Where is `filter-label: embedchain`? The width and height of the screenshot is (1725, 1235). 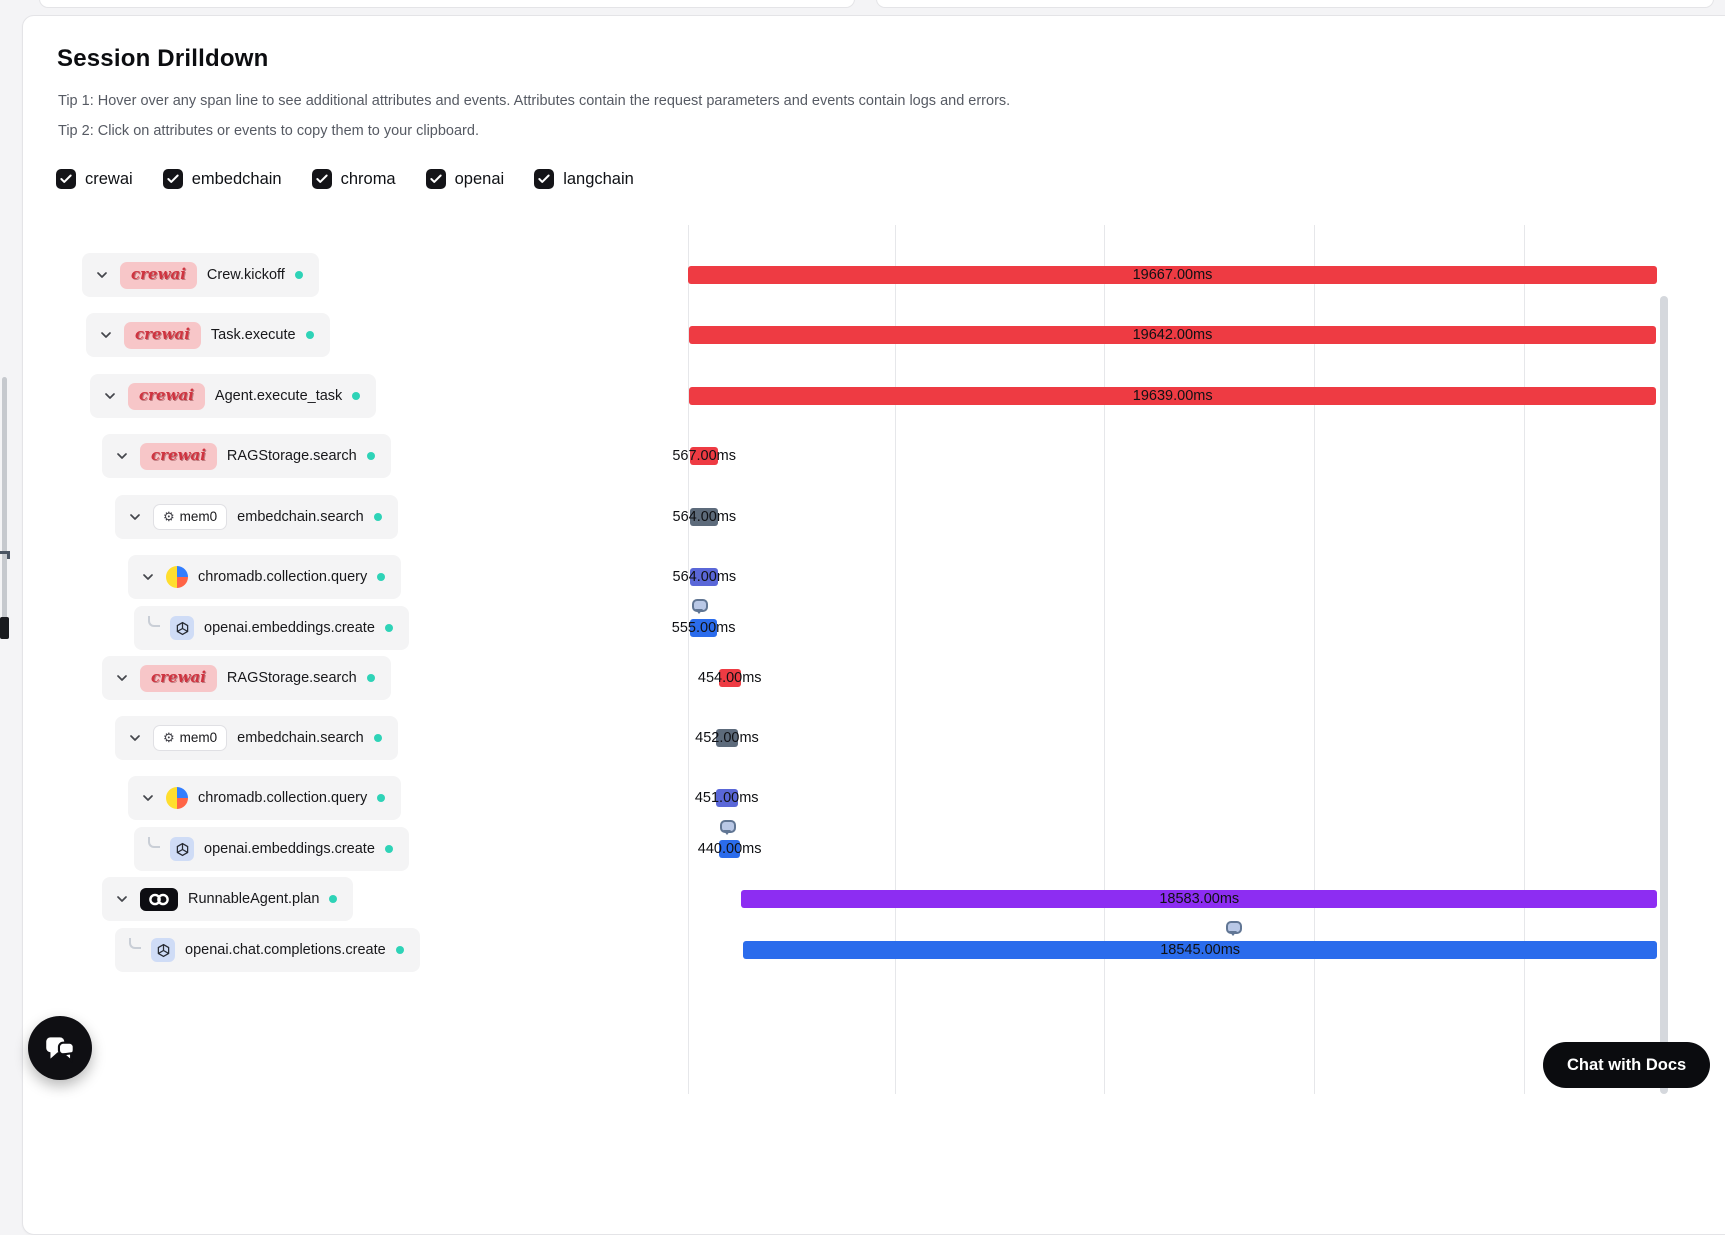
filter-label: embedchain is located at coordinates (236, 178).